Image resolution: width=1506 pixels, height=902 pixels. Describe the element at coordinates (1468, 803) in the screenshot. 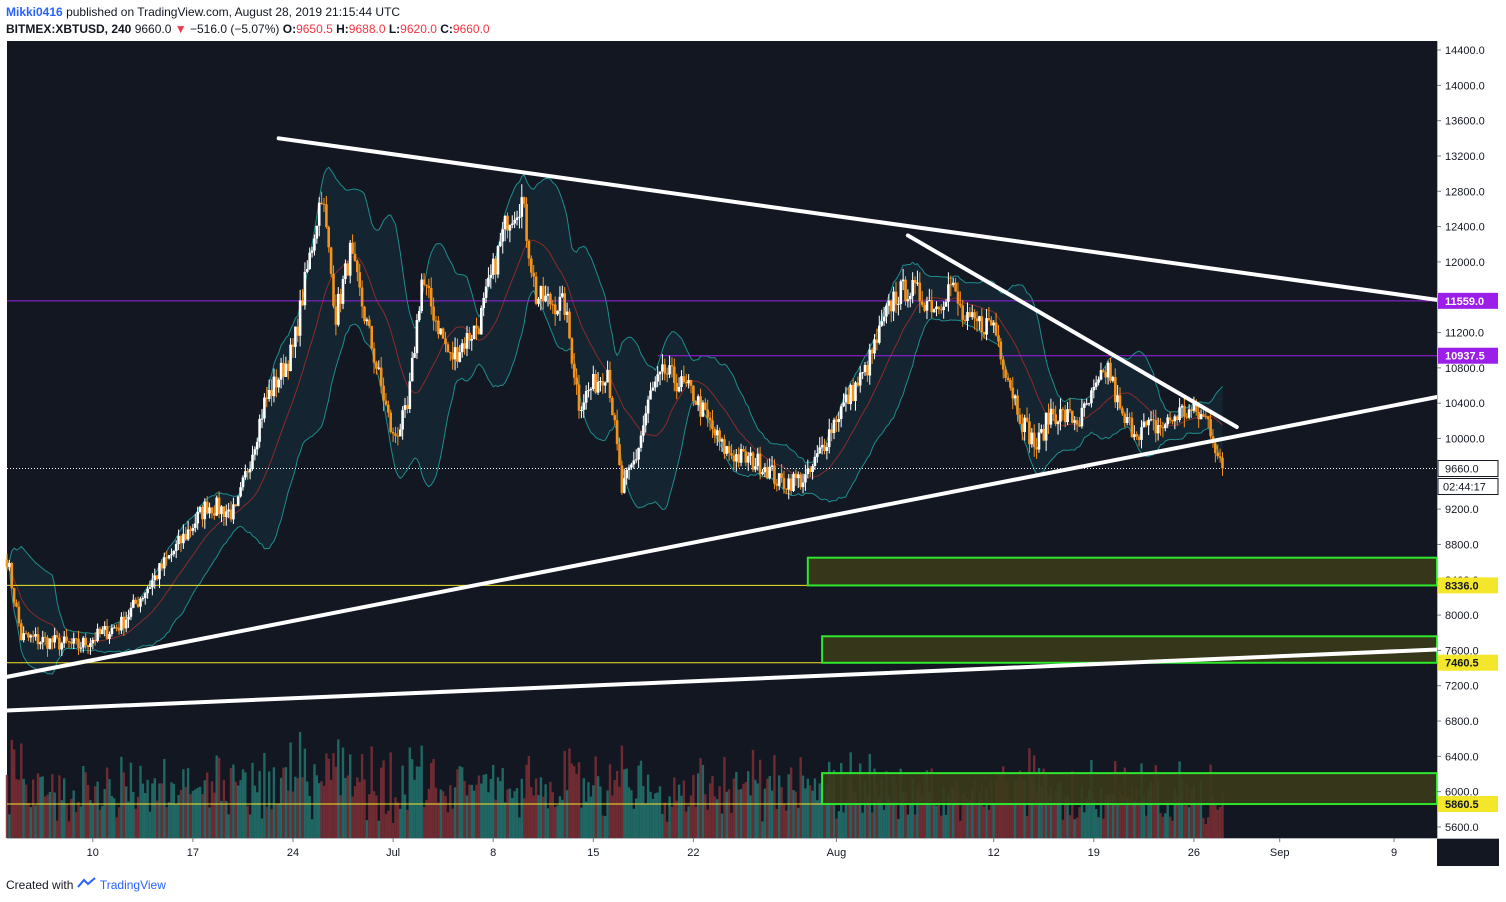

I see `yellow-level-label-bg` at that location.